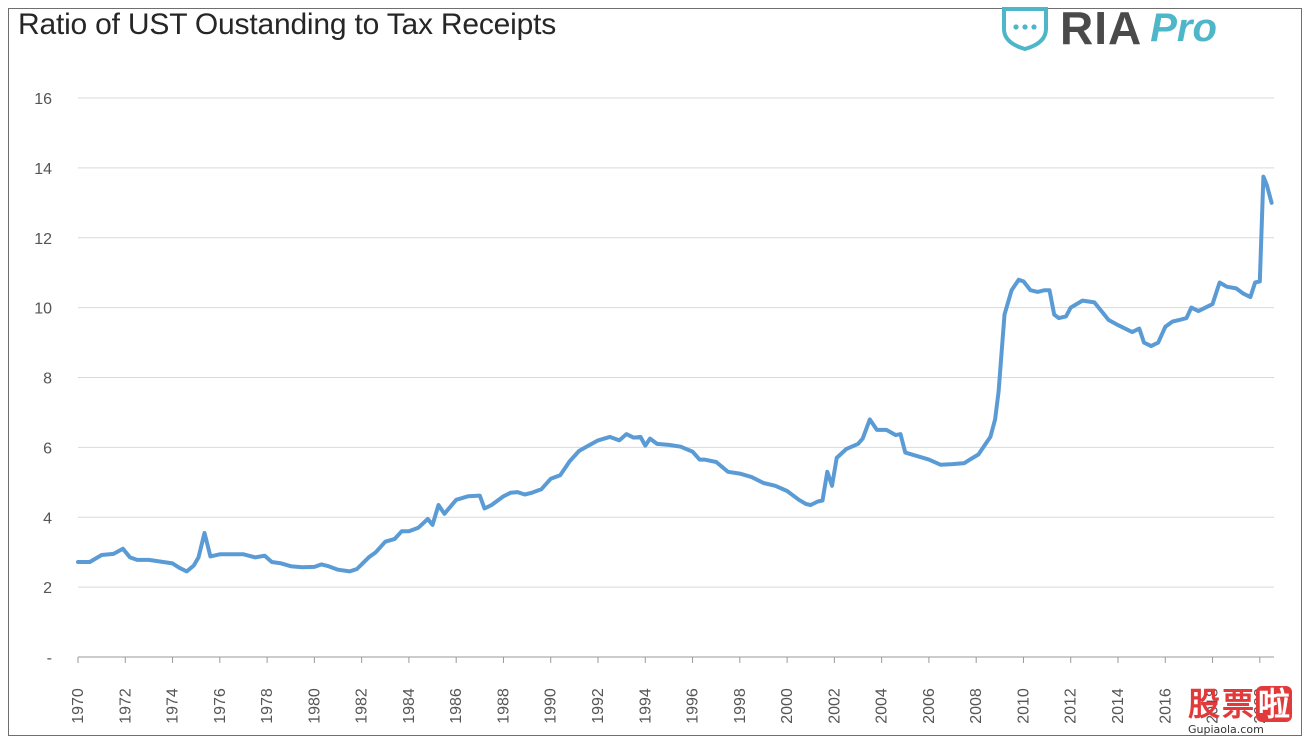 The height and width of the screenshot is (746, 1313). Describe the element at coordinates (409, 706) in the screenshot. I see `x-tick-label: 1984` at that location.